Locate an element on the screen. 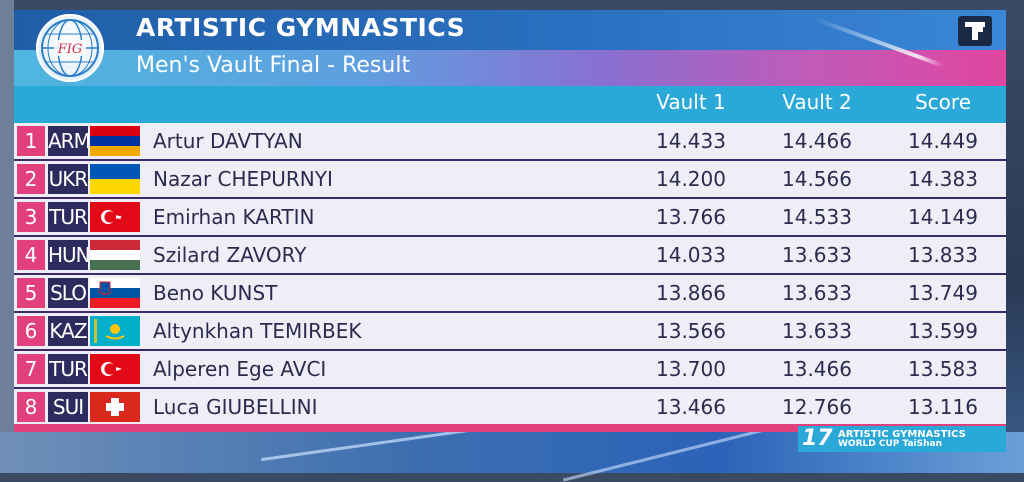 This screenshot has width=1024, height=482. country-code: ARM is located at coordinates (69, 141).